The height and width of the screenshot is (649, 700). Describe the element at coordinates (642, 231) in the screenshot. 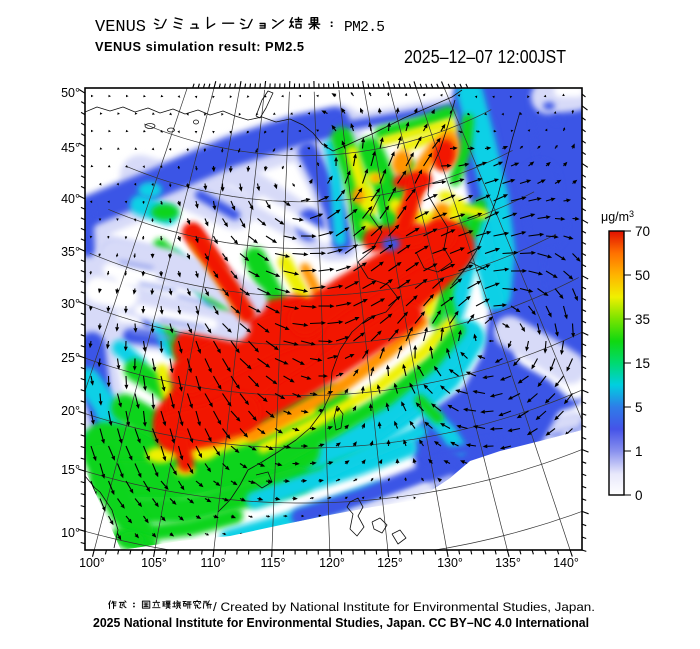

I see `svg-text: 70` at that location.